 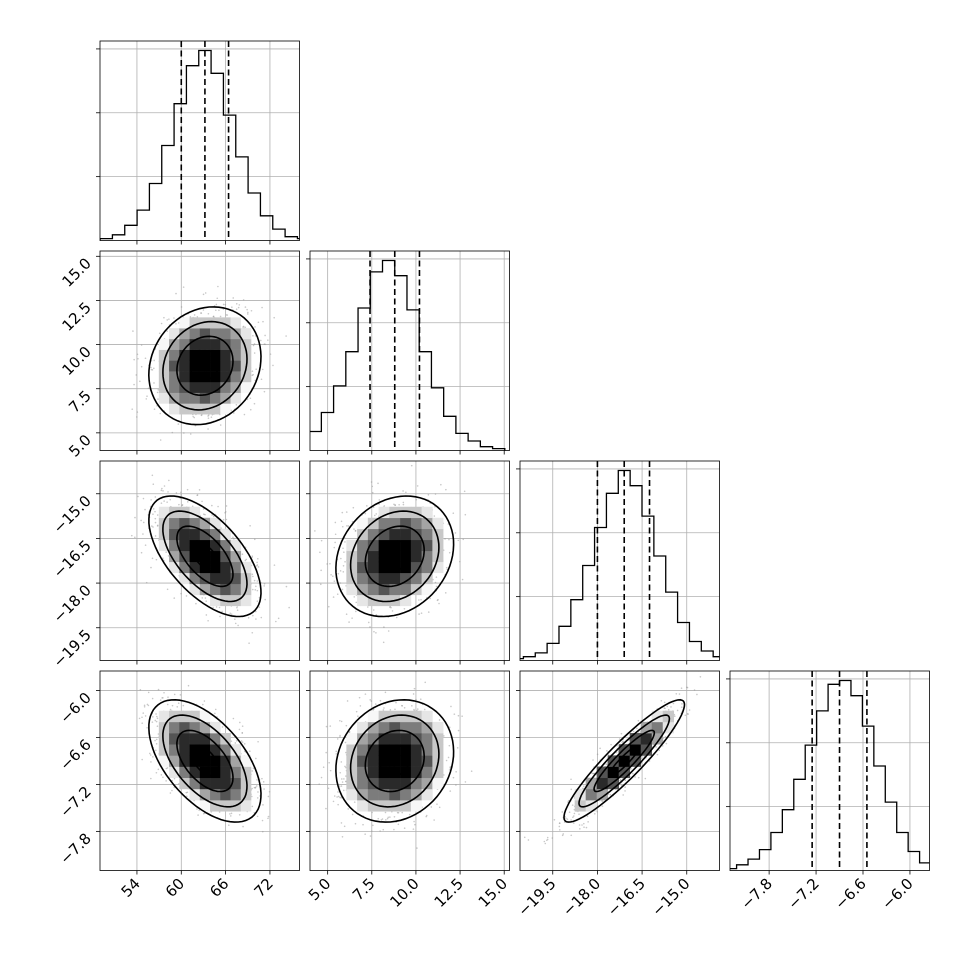 I want to click on scatter-panel-3-0: 54 60 66 72−7.8−7.2−6.6−6.0, so click(x=178, y=785).